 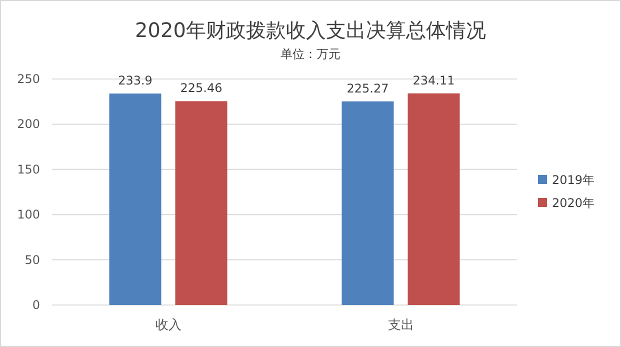 What do you see at coordinates (310, 54) in the screenshot?
I see `subtitle: 单位：万元` at bounding box center [310, 54].